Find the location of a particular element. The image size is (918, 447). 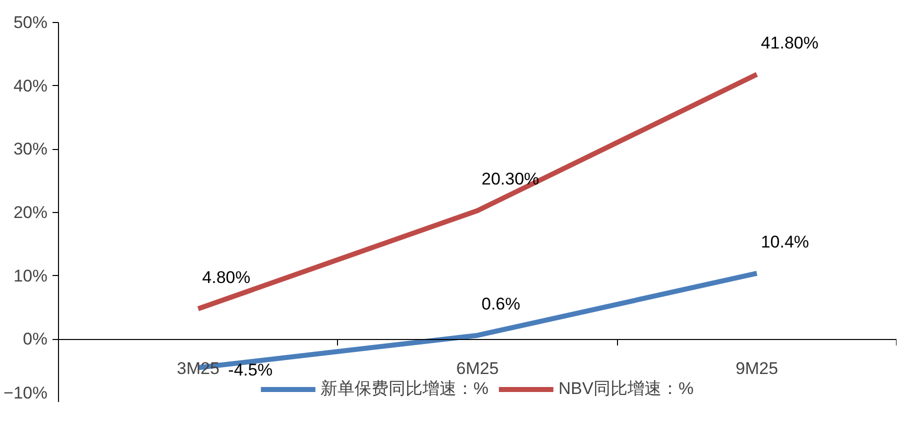

legend-label: NBV同比增速：% is located at coordinates (626, 389).